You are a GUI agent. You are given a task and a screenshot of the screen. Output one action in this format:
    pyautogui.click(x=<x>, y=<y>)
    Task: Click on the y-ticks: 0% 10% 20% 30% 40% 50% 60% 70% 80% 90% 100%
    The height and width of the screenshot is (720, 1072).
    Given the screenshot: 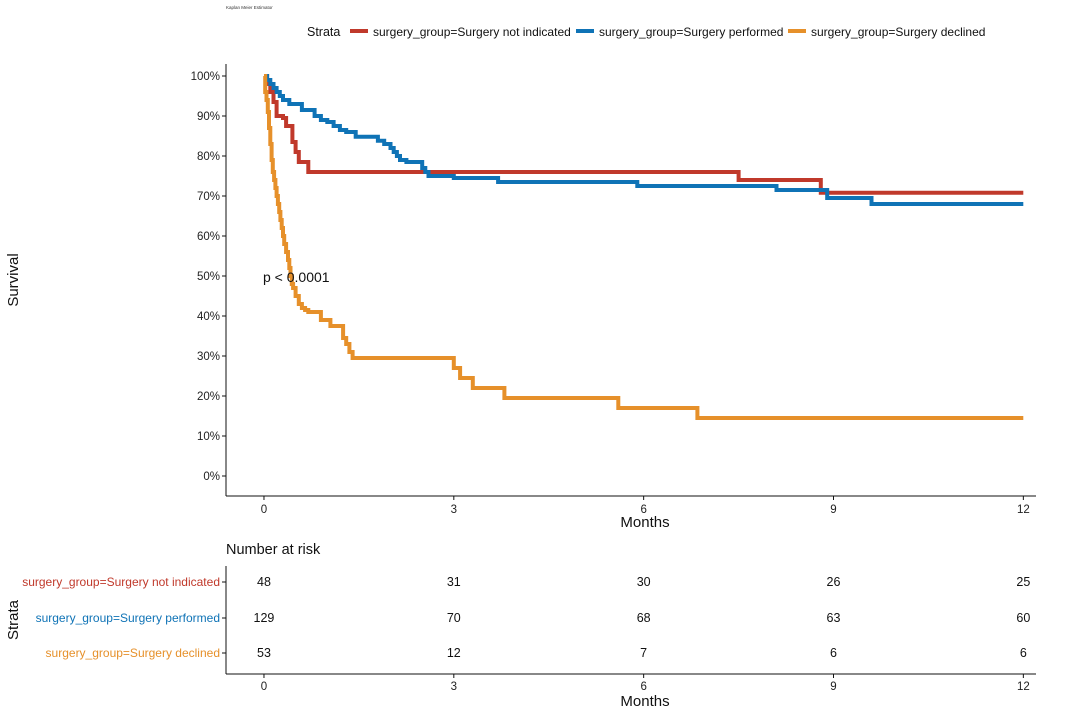 What is the action you would take?
    pyautogui.click(x=208, y=277)
    